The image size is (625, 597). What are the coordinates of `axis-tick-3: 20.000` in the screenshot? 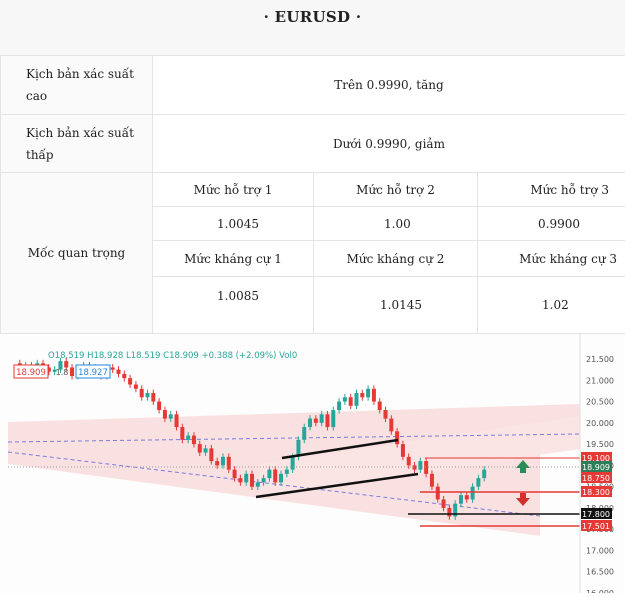 It's located at (600, 423).